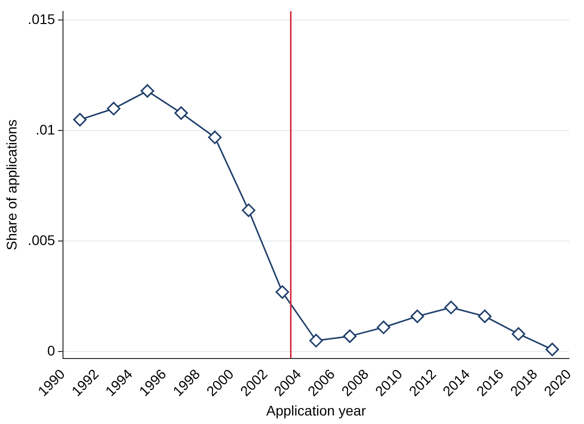 The height and width of the screenshot is (424, 584). Describe the element at coordinates (42, 19) in the screenshot. I see `y-tick-label: .015` at that location.